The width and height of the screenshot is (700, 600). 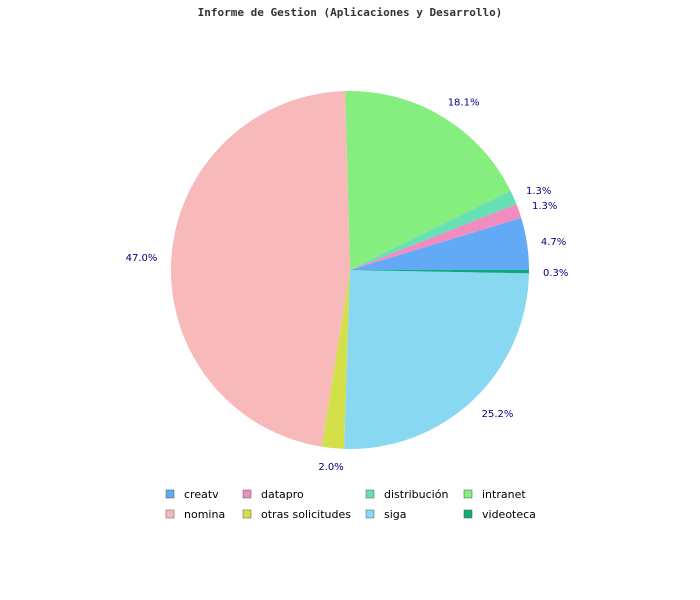 I want to click on legend-item-otras-solicitudes: otras solicitudes, so click(x=296, y=514).